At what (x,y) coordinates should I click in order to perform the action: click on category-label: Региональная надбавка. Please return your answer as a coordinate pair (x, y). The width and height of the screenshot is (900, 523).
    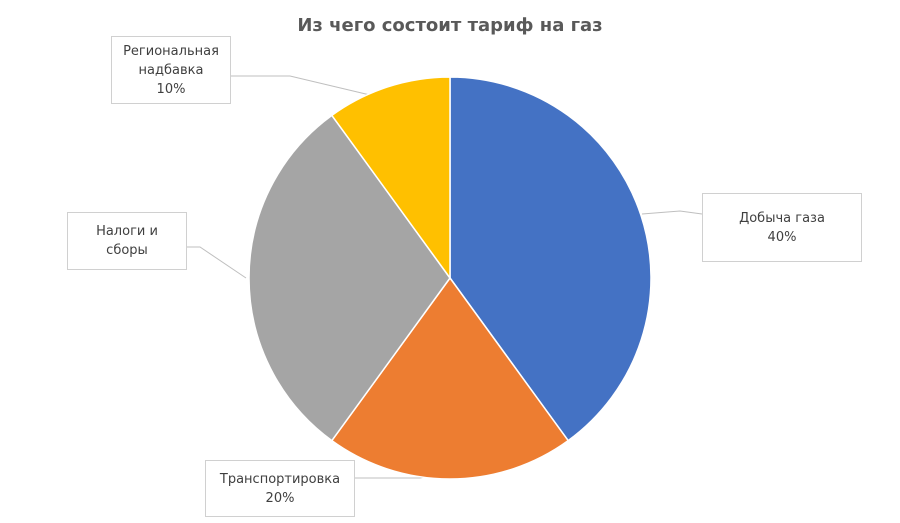
    Looking at the image, I should click on (171, 60).